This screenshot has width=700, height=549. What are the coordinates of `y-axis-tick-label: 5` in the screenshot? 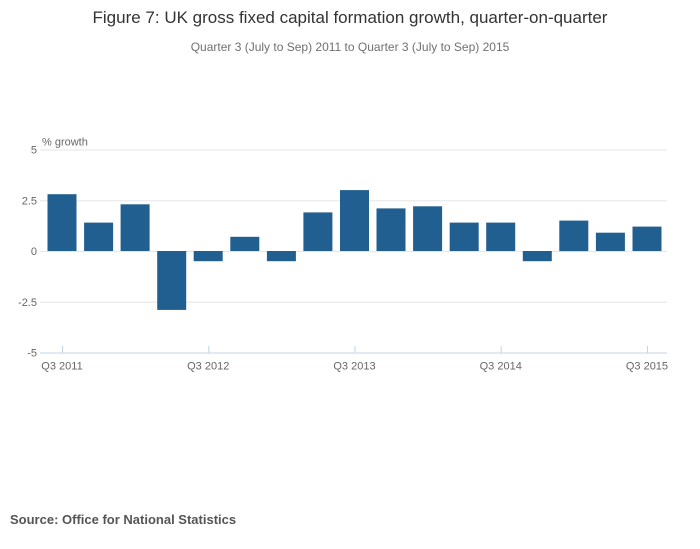 It's located at (34, 151).